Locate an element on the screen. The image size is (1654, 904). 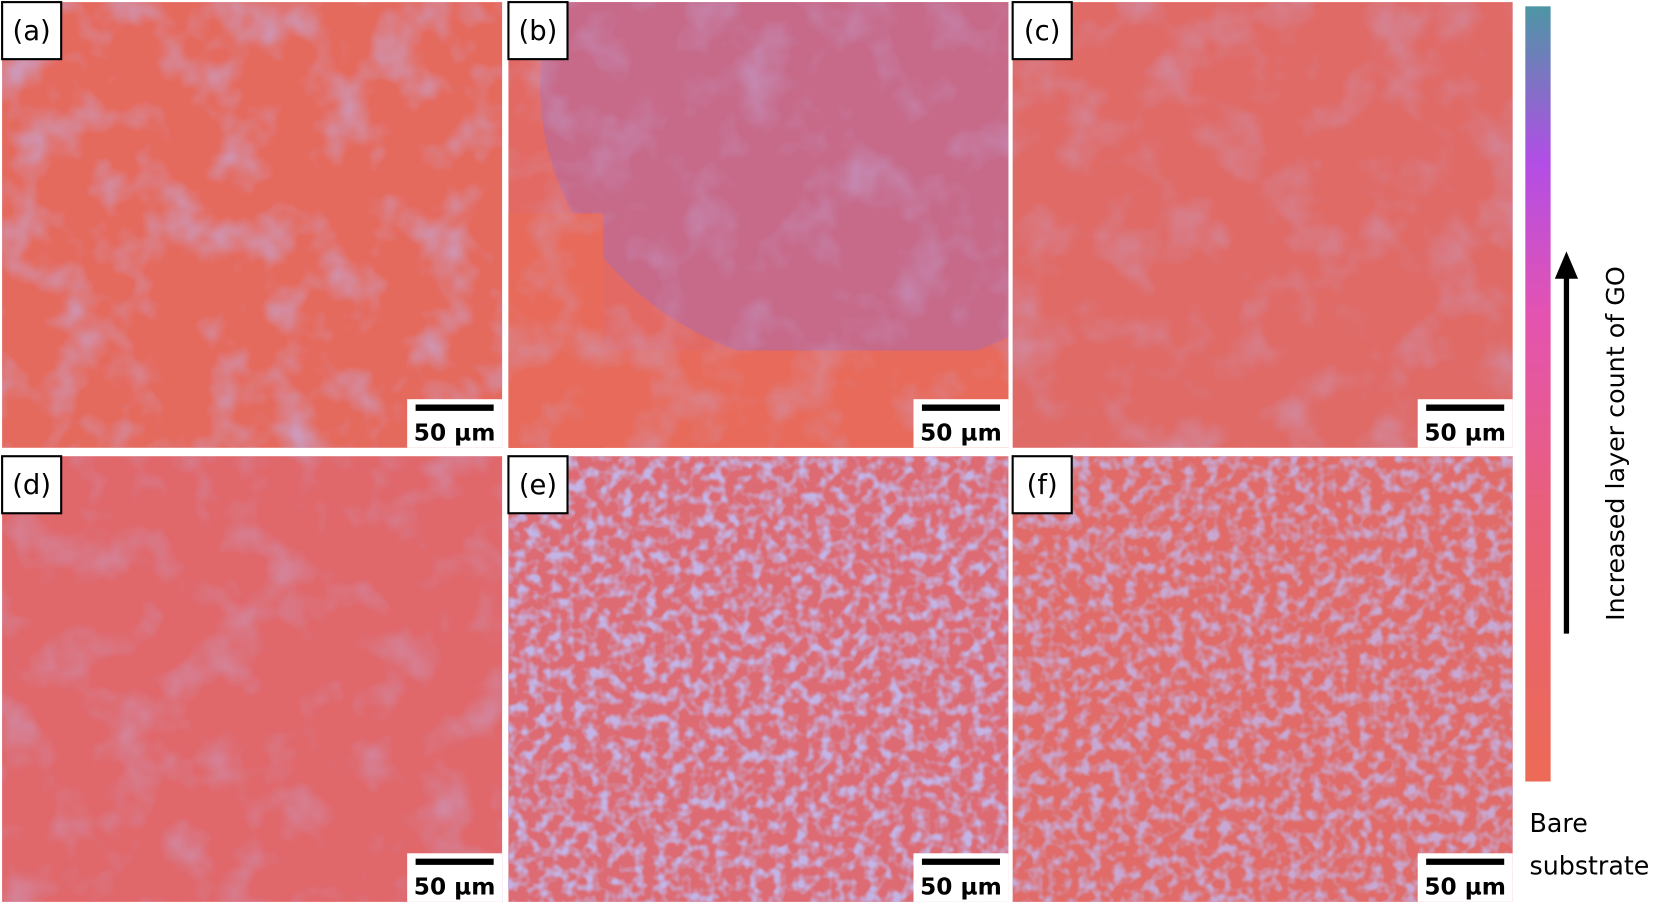
panel-label: (a) is located at coordinates (32, 31).